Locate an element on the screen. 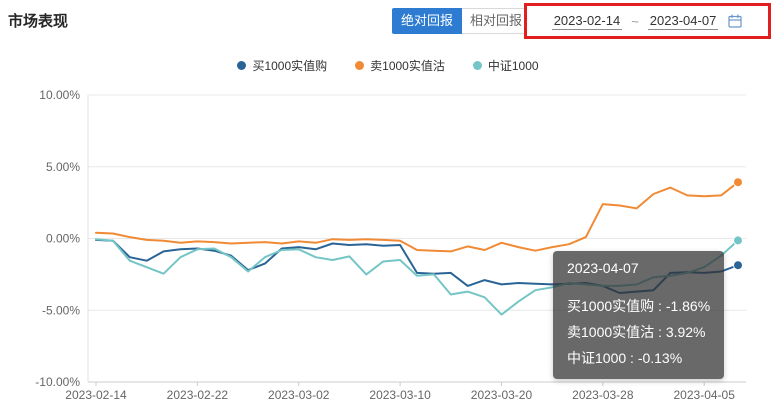 Image resolution: width=776 pixels, height=410 pixels. x-tick-label: 2023-03-10 is located at coordinates (400, 395).